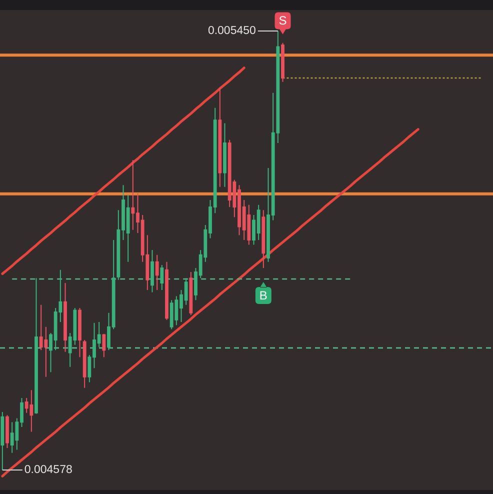  What do you see at coordinates (48, 470) in the screenshot?
I see `annotation: 0.004578` at bounding box center [48, 470].